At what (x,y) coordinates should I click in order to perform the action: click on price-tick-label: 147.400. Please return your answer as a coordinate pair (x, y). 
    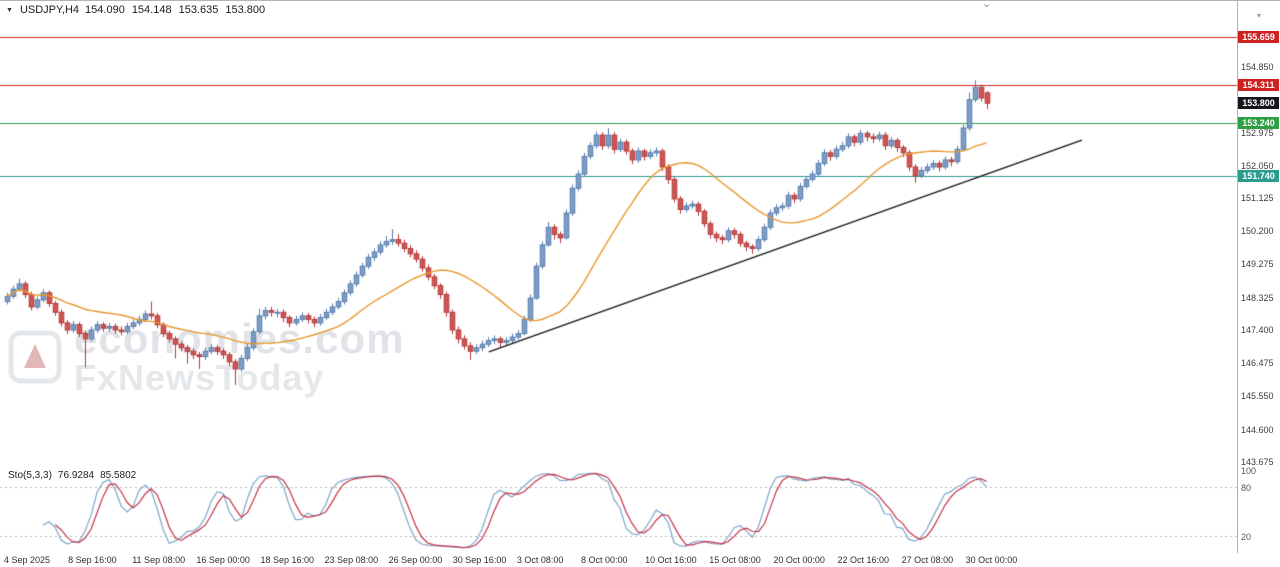
    Looking at the image, I should click on (1257, 330).